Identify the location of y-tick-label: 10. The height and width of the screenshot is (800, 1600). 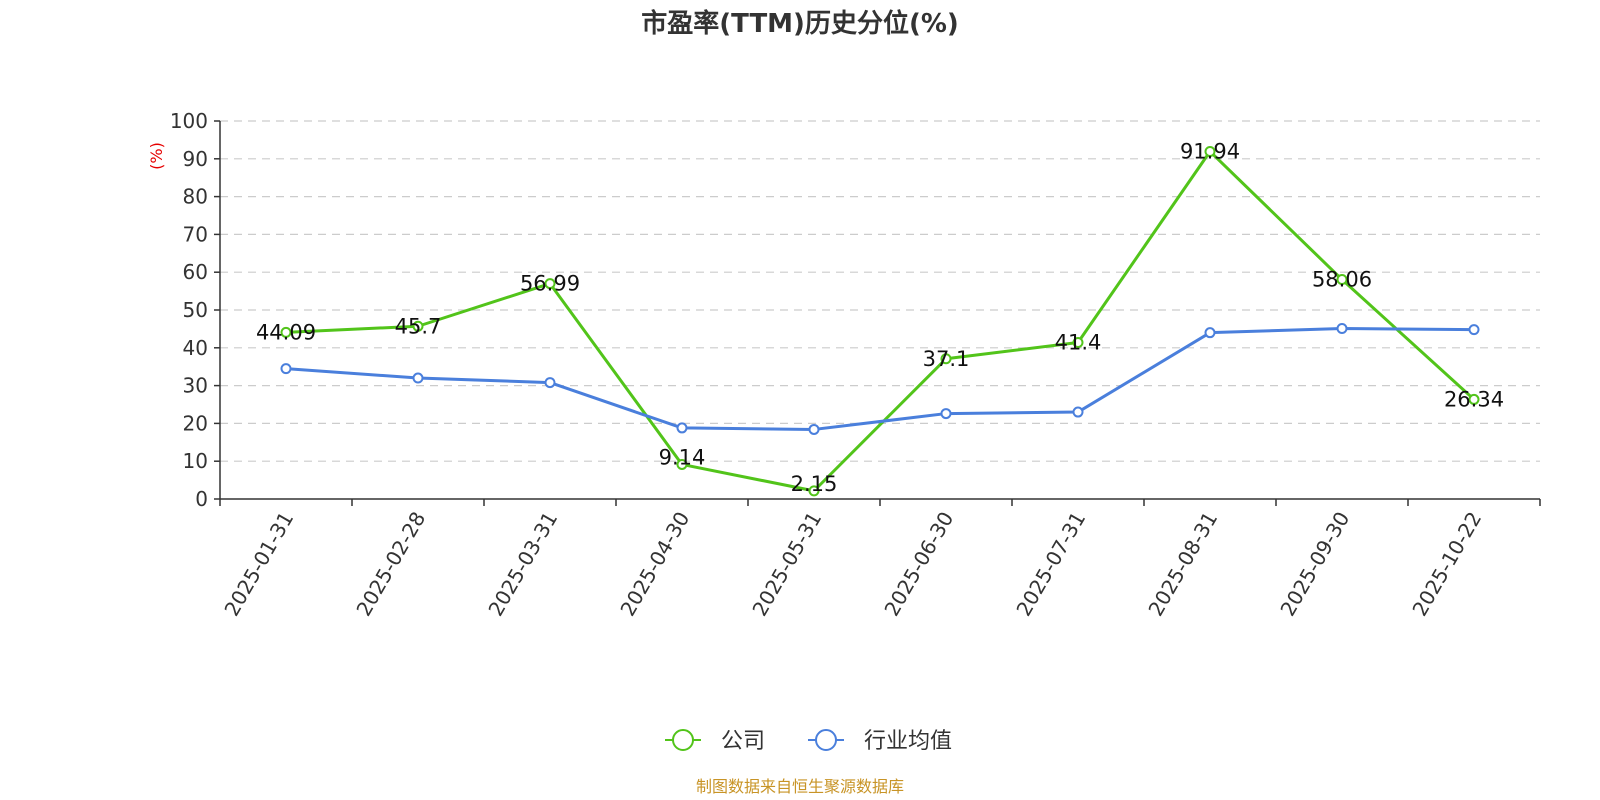
(195, 461).